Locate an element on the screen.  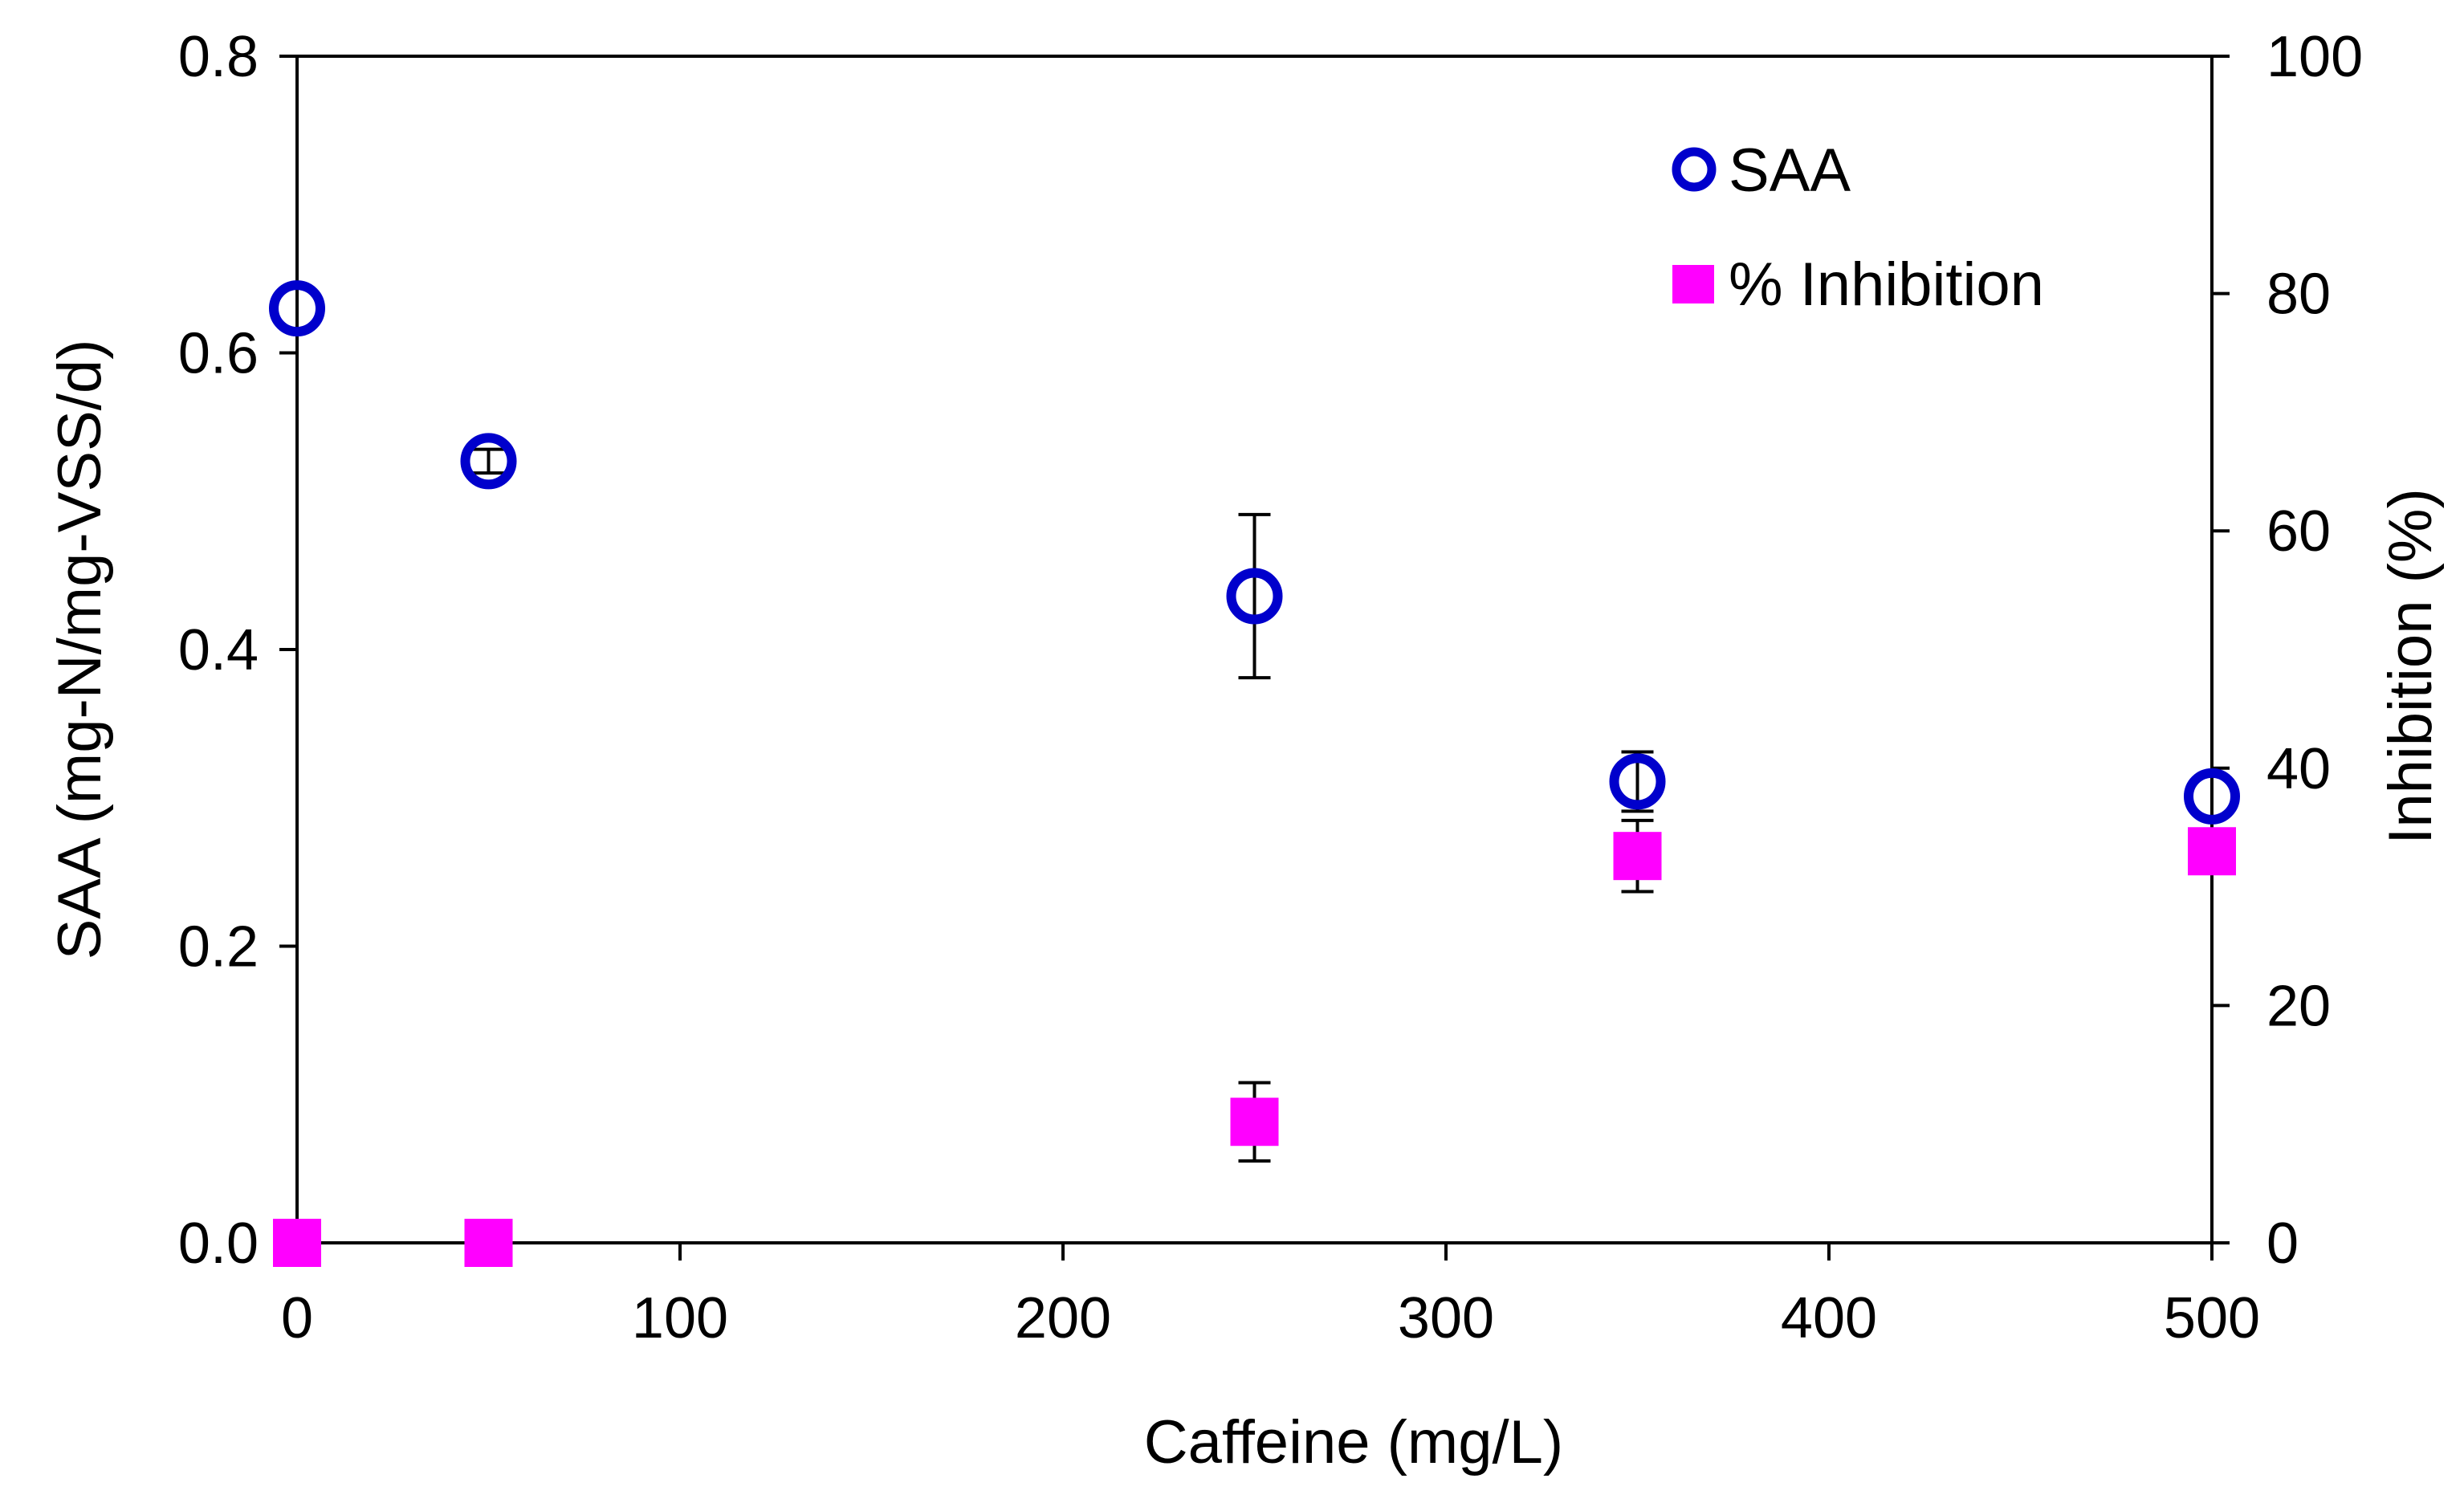
y-tick-label: 0.2 is located at coordinates (218, 947).